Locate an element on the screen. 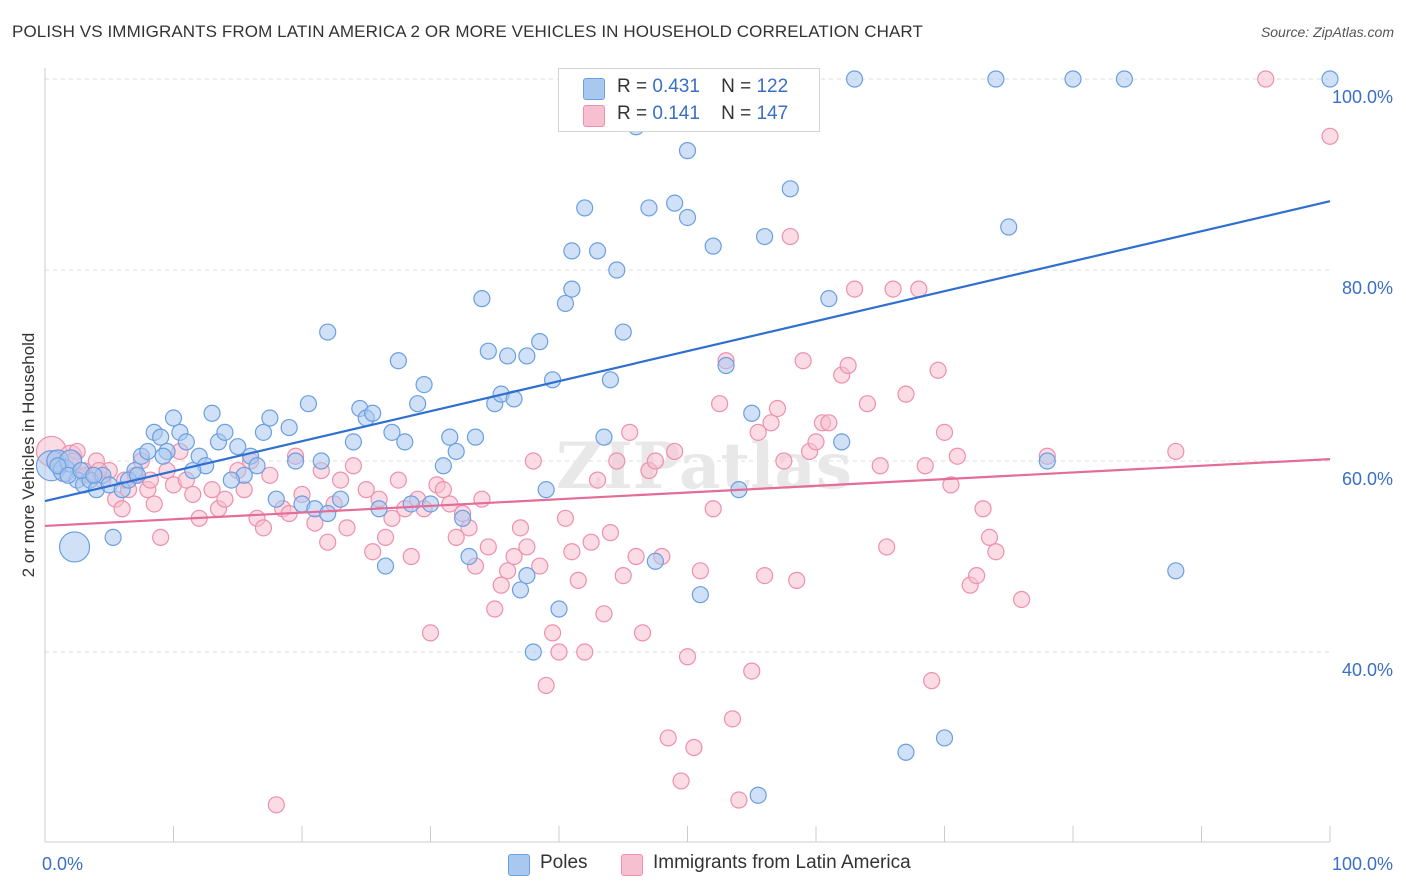  y-axis-label: 2 or more Vehicles in Household is located at coordinates (28, 455).